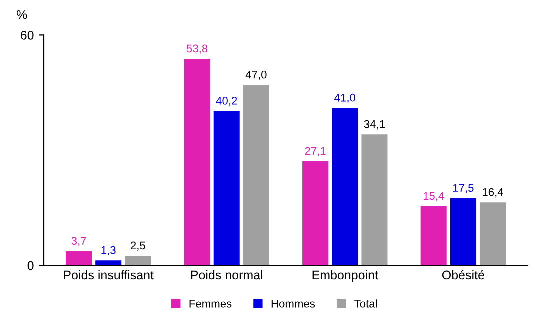 The image size is (550, 320). I want to click on y-axis-title: %, so click(22, 15).